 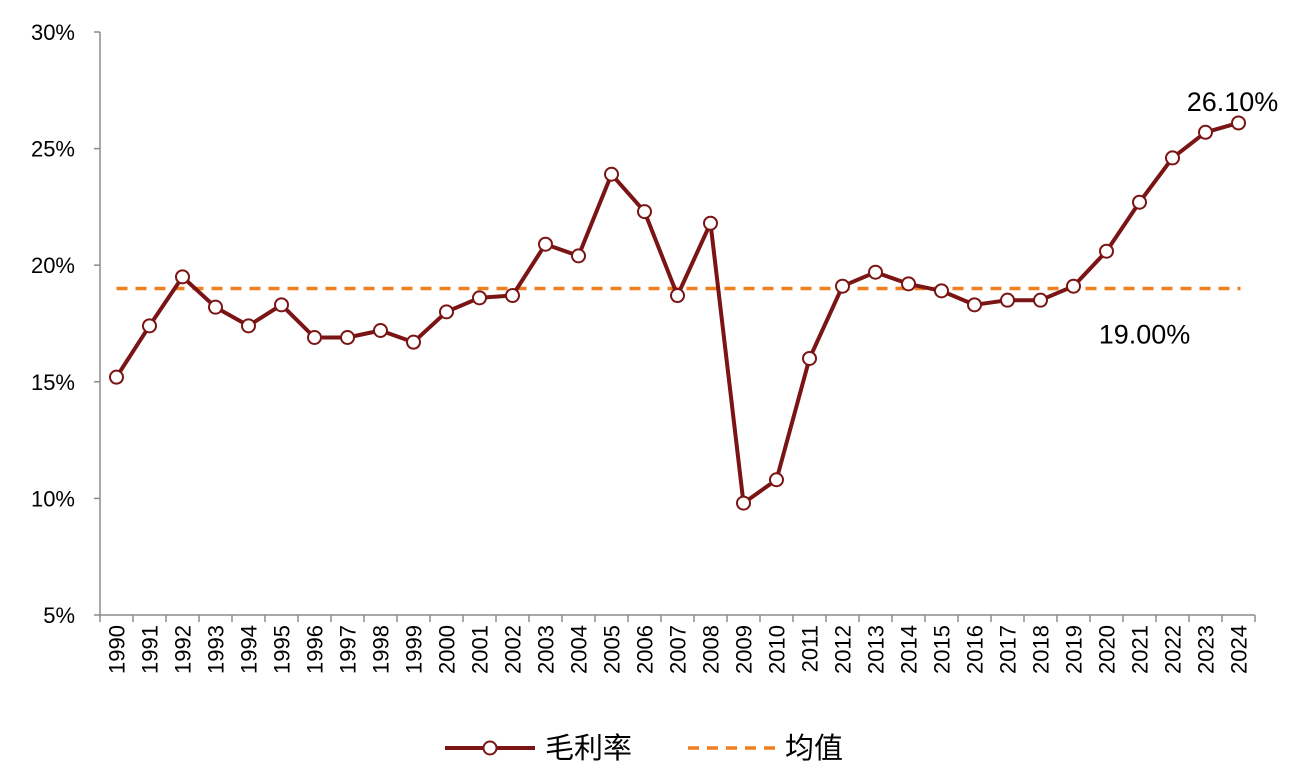 What do you see at coordinates (1140, 649) in the screenshot?
I see `x-tick-label: 2021` at bounding box center [1140, 649].